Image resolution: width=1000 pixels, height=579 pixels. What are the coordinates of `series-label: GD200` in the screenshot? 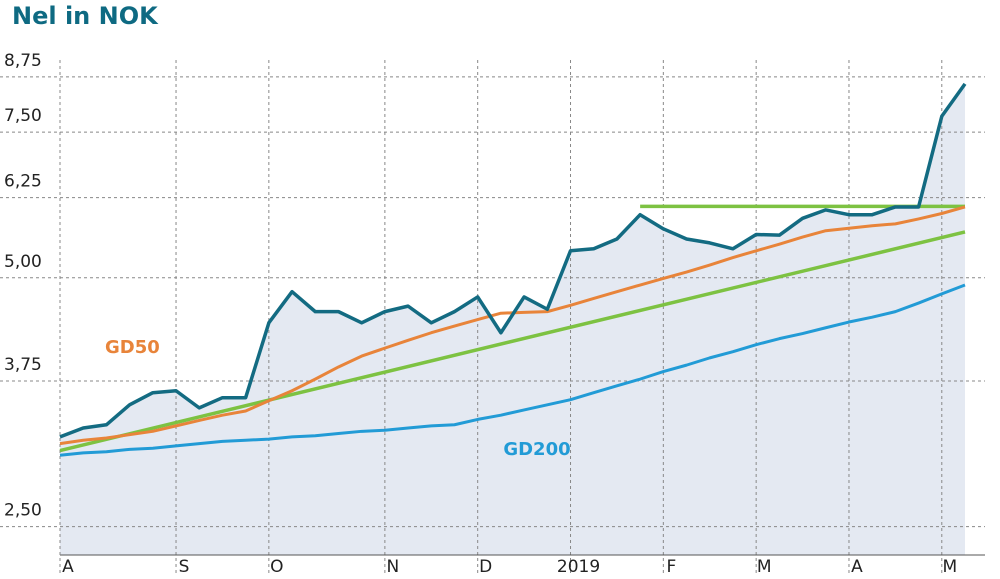 It's located at (536, 449).